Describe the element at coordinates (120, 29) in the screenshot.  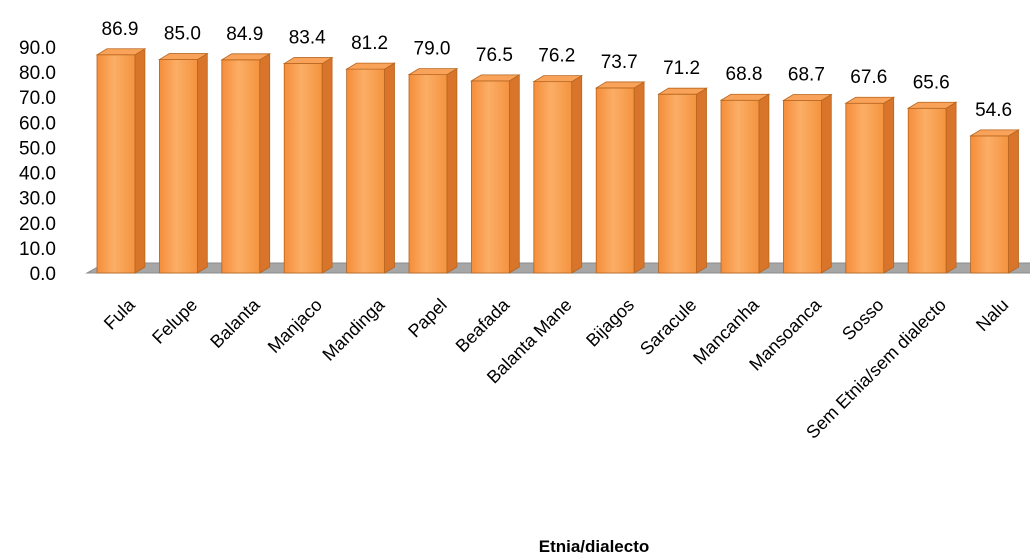
I see `data-label: 86.9` at that location.